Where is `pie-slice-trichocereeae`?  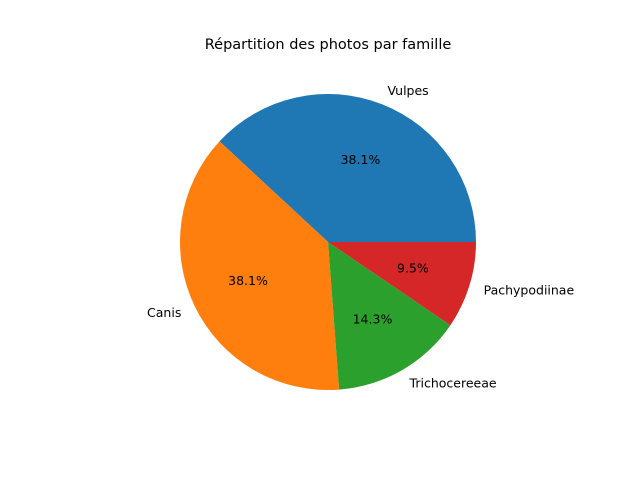
pie-slice-trichocereeae is located at coordinates (389, 316).